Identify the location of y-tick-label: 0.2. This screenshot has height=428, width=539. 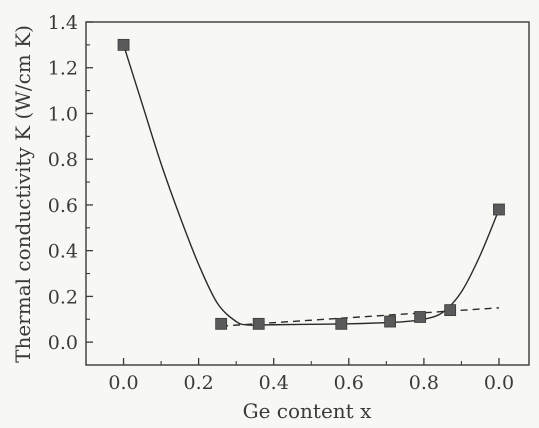
(63, 297).